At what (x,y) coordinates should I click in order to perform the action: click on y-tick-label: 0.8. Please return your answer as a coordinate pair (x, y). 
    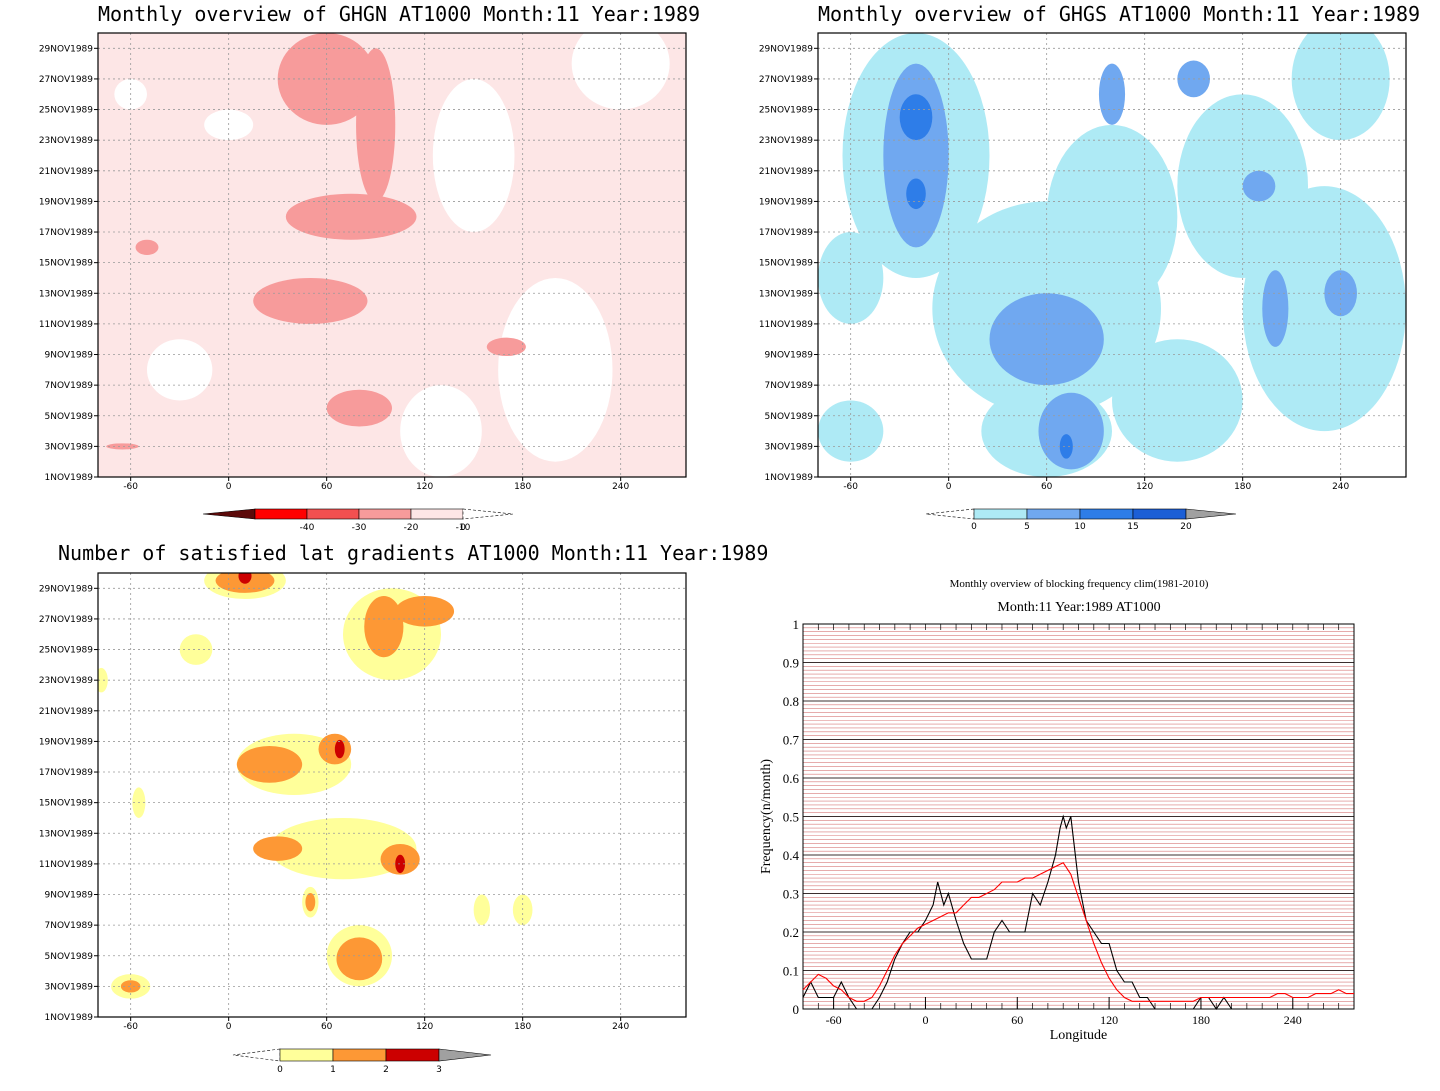
    Looking at the image, I should click on (791, 701).